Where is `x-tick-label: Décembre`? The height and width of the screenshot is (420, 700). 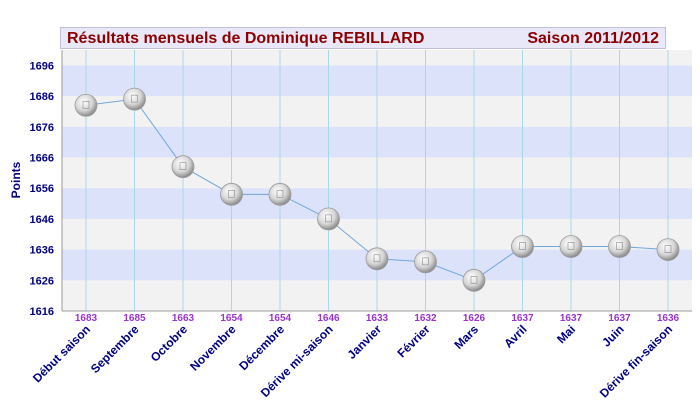 x-tick-label: Décembre is located at coordinates (261, 347).